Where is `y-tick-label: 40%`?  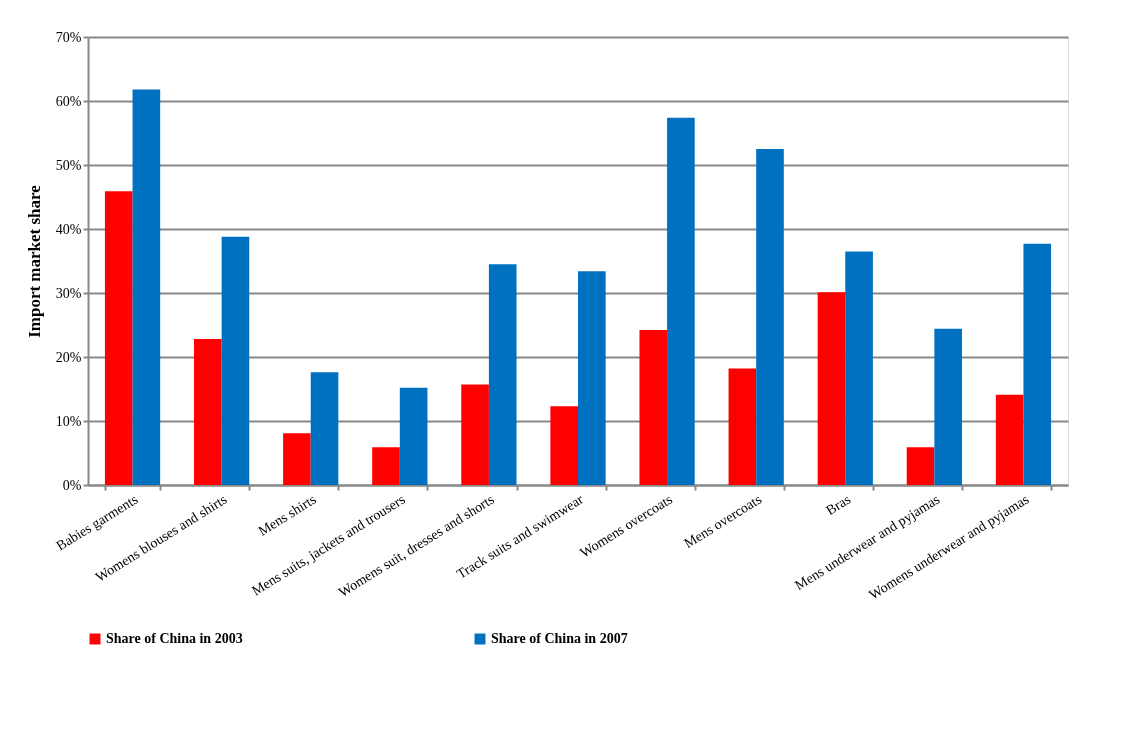
y-tick-label: 40% is located at coordinates (68, 229).